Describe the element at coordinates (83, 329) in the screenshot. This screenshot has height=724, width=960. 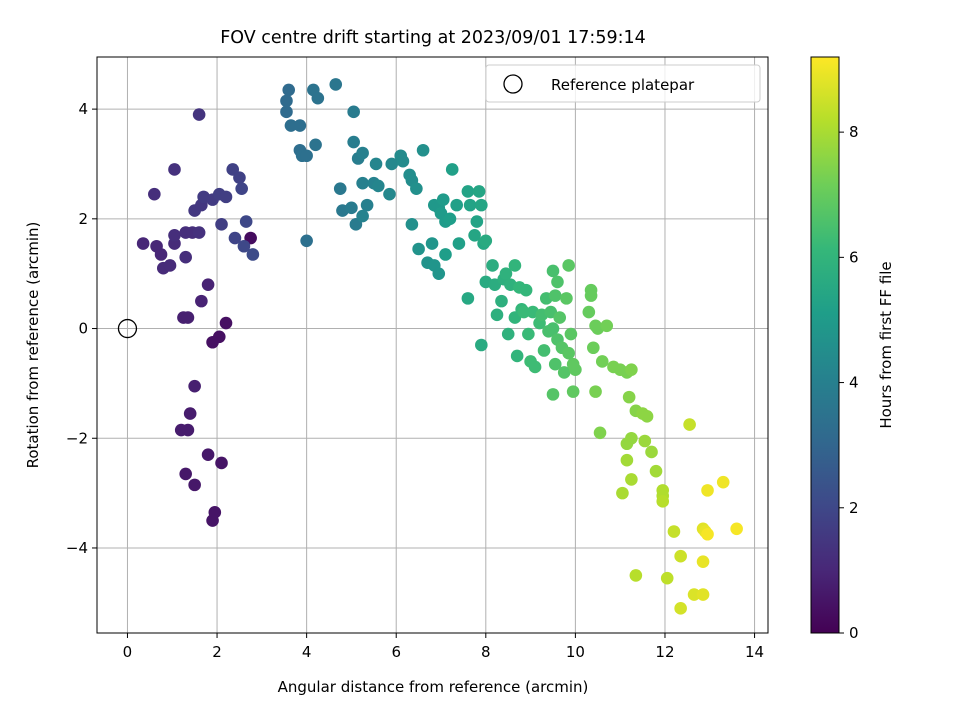
I see `y-tick-label: 0` at that location.